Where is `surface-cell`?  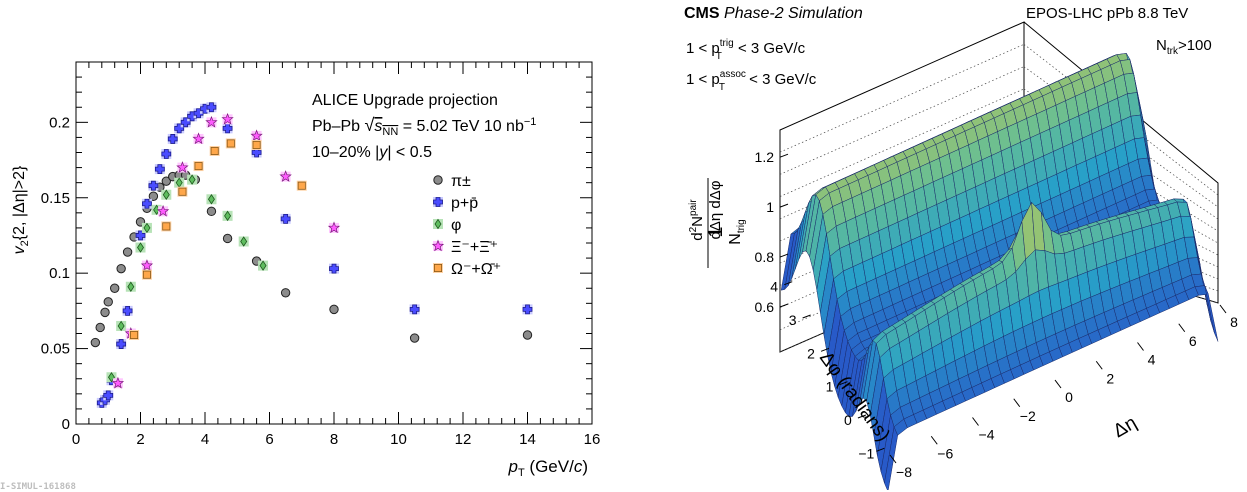
surface-cell is located at coordinates (1211, 313).